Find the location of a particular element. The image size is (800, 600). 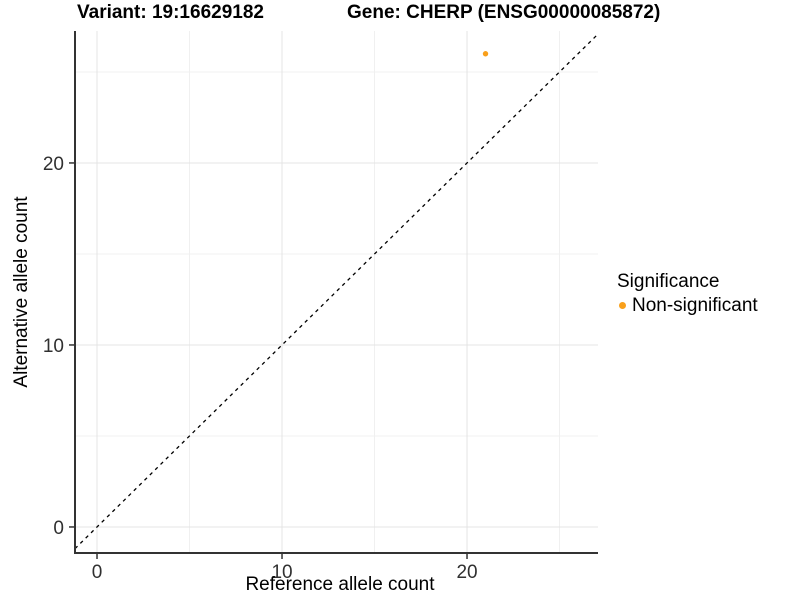

y-axis-title: Alternative allele count is located at coordinates (21, 292).